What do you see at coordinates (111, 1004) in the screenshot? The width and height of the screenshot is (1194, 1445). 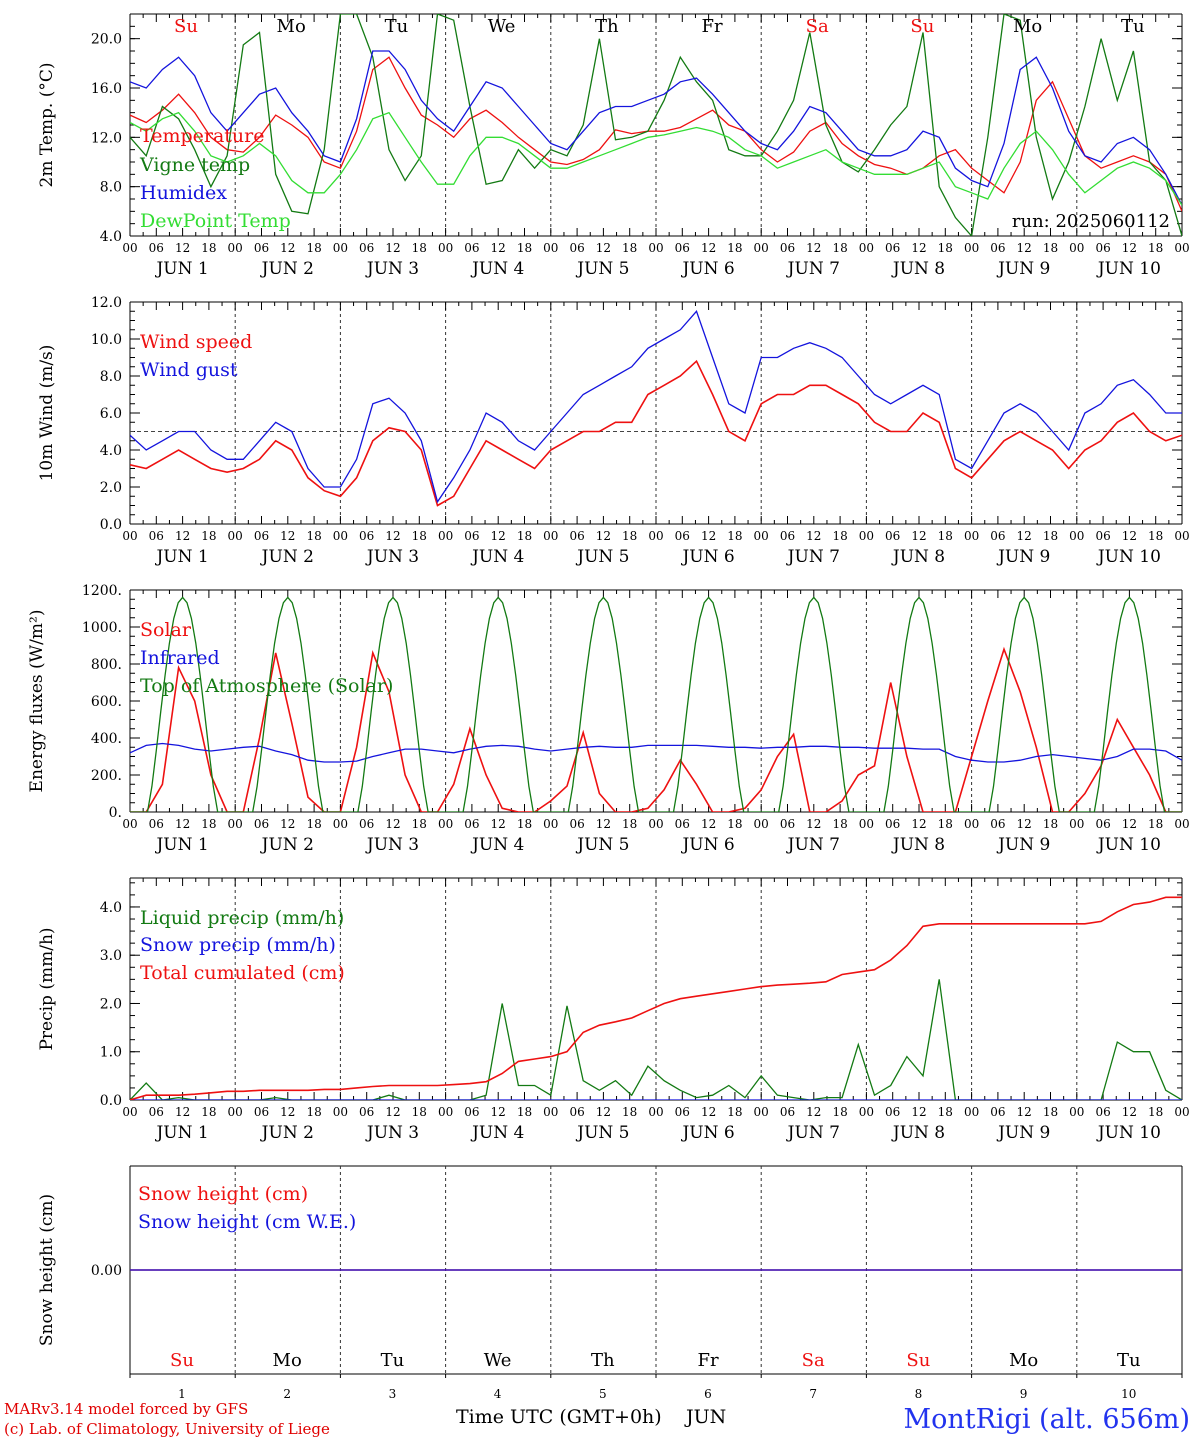 I see `y-tick-label: 2.0` at bounding box center [111, 1004].